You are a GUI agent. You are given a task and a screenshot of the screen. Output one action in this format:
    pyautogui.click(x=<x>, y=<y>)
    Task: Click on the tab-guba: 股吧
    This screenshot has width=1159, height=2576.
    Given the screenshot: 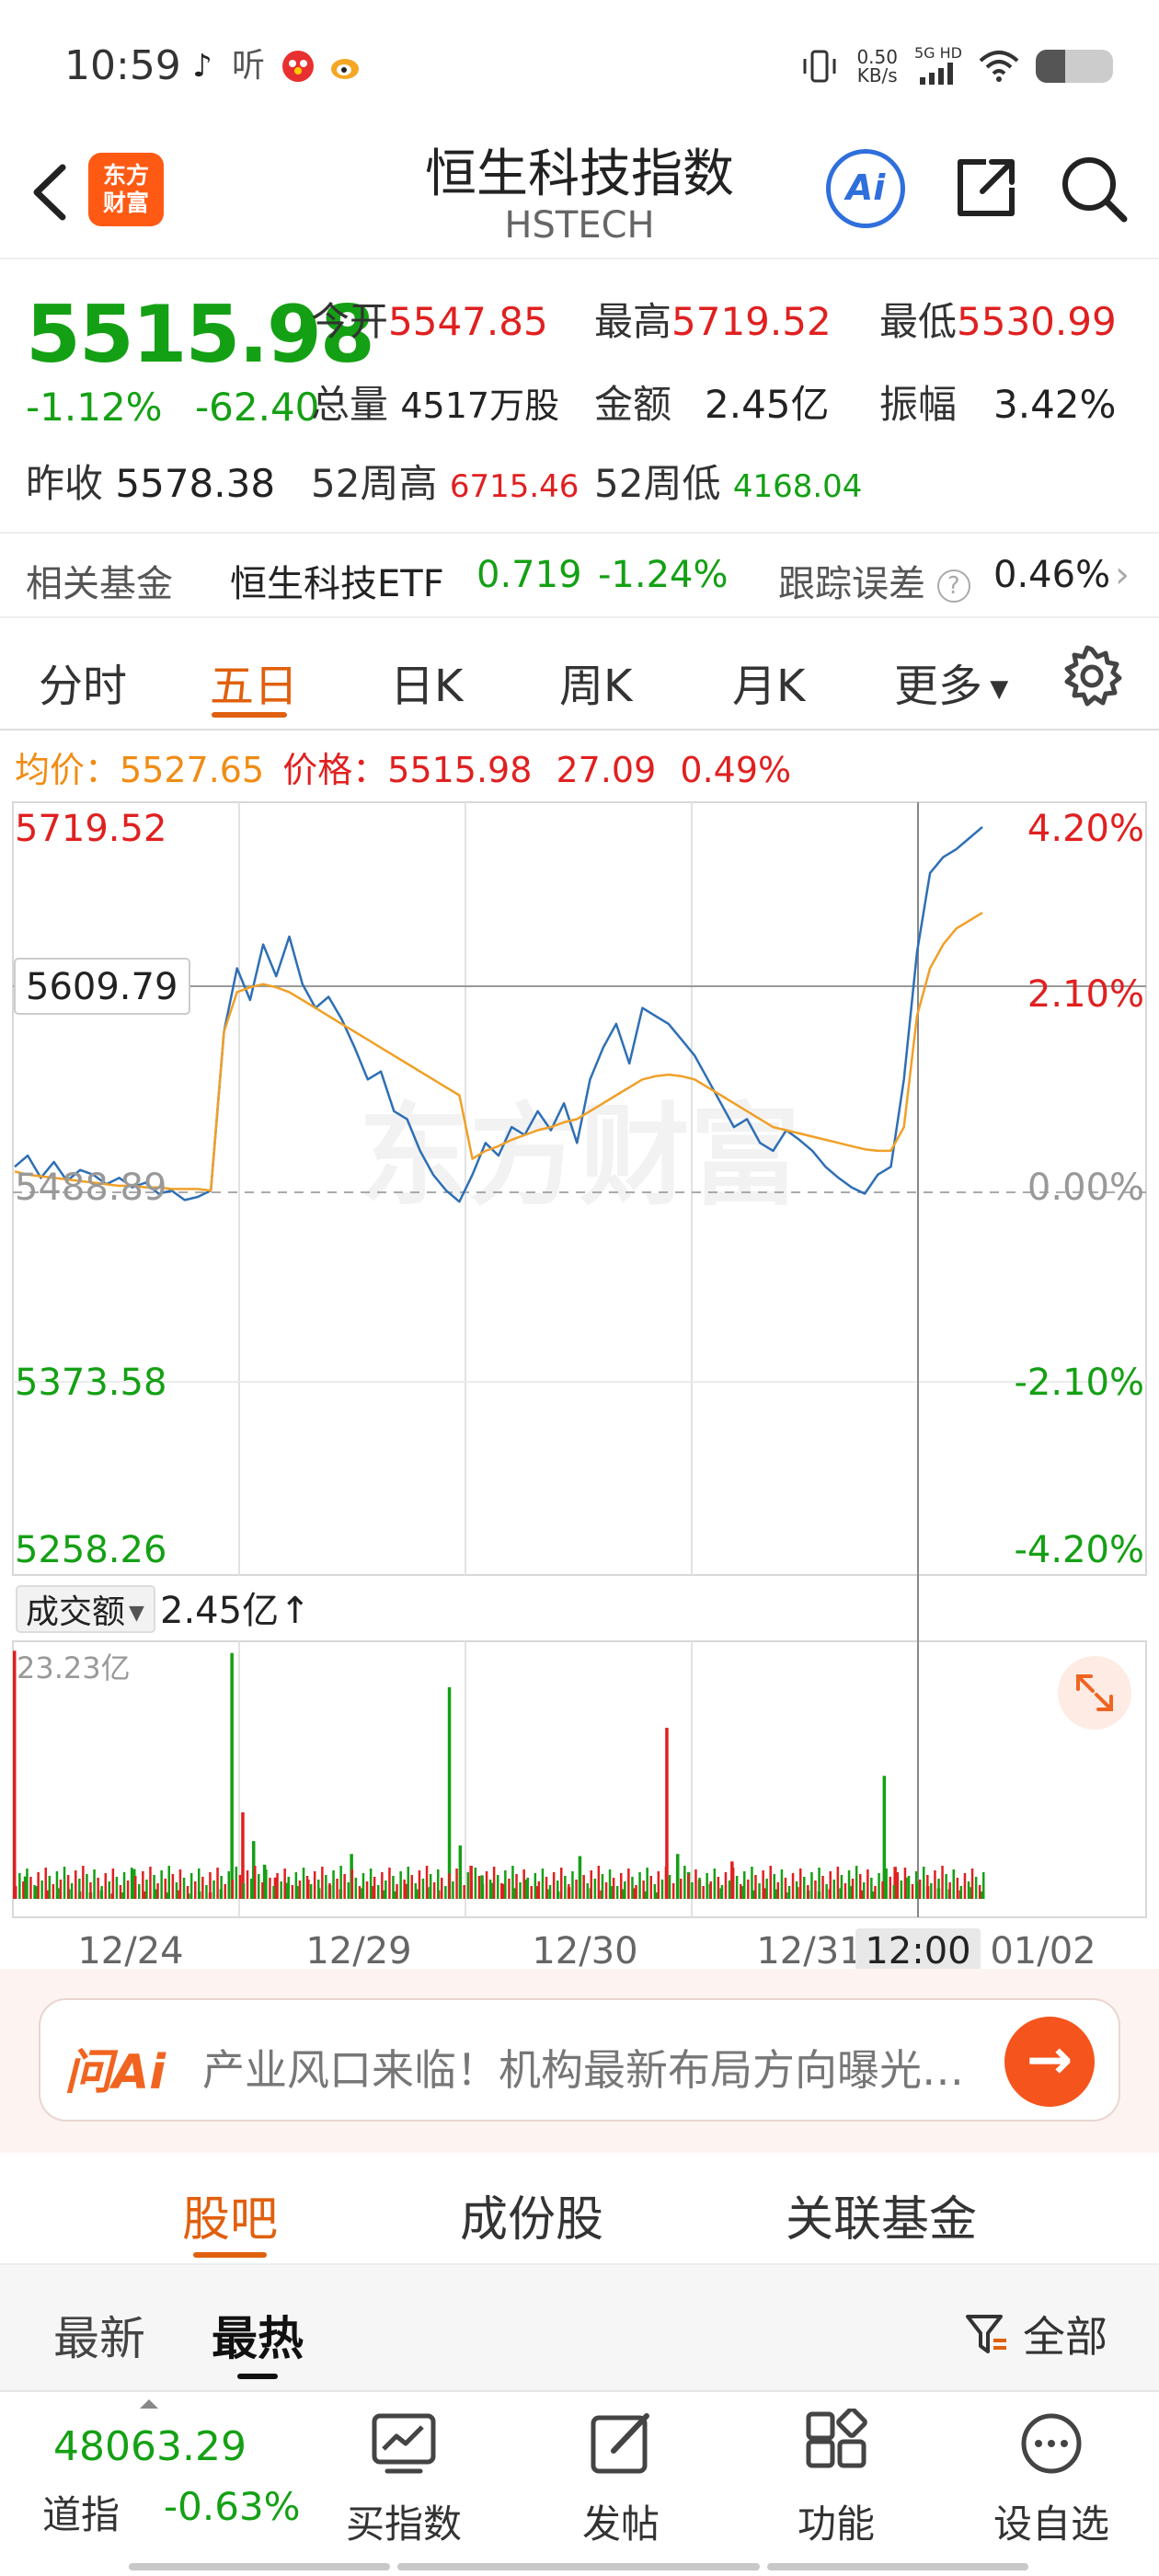 What is the action you would take?
    pyautogui.click(x=230, y=2220)
    